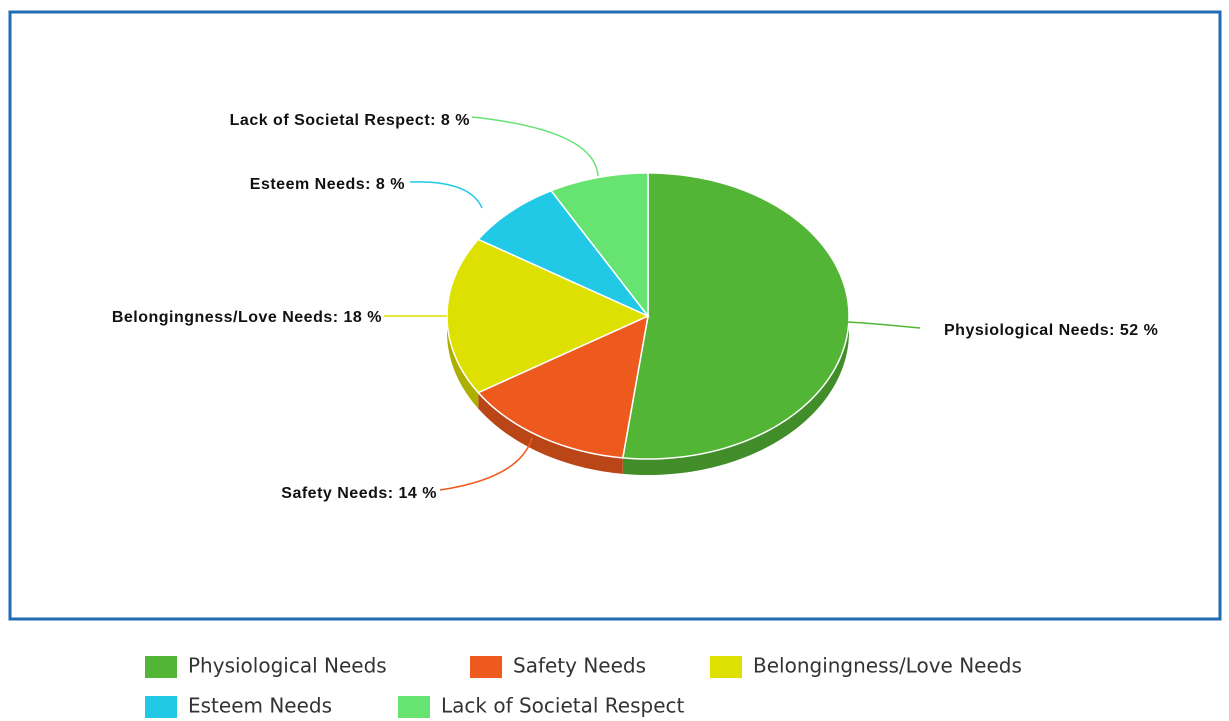  Describe the element at coordinates (327, 184) in the screenshot. I see `data-label: Esteem Needs: 8 %` at that location.